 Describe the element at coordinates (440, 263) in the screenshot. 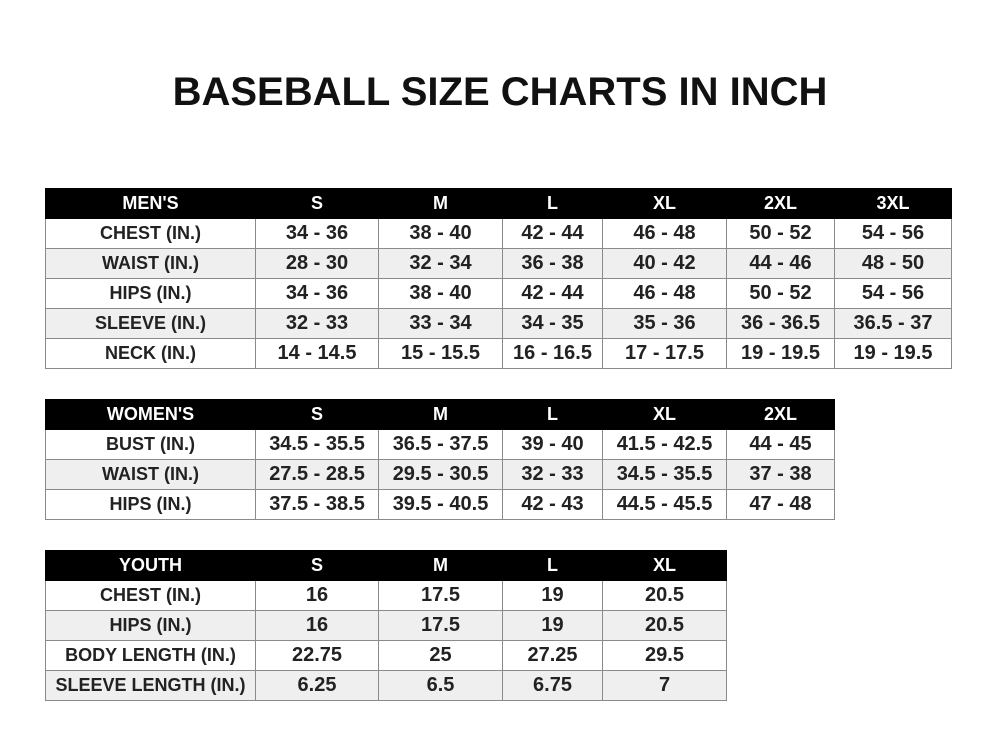

I see `size-value: 32 - 34` at that location.